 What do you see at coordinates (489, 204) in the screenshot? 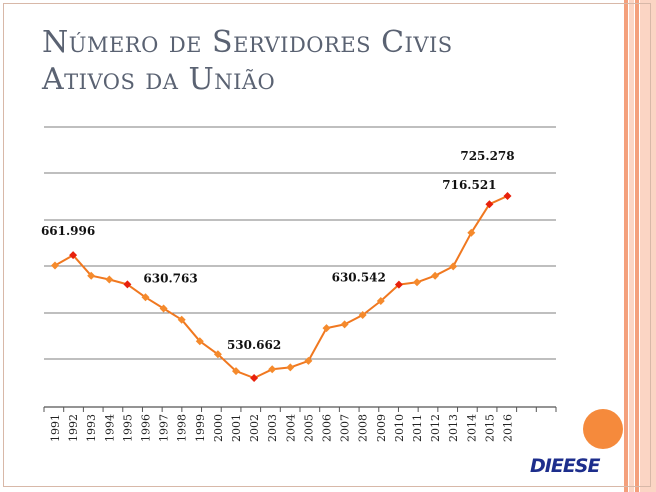
I see `data-point-2015` at bounding box center [489, 204].